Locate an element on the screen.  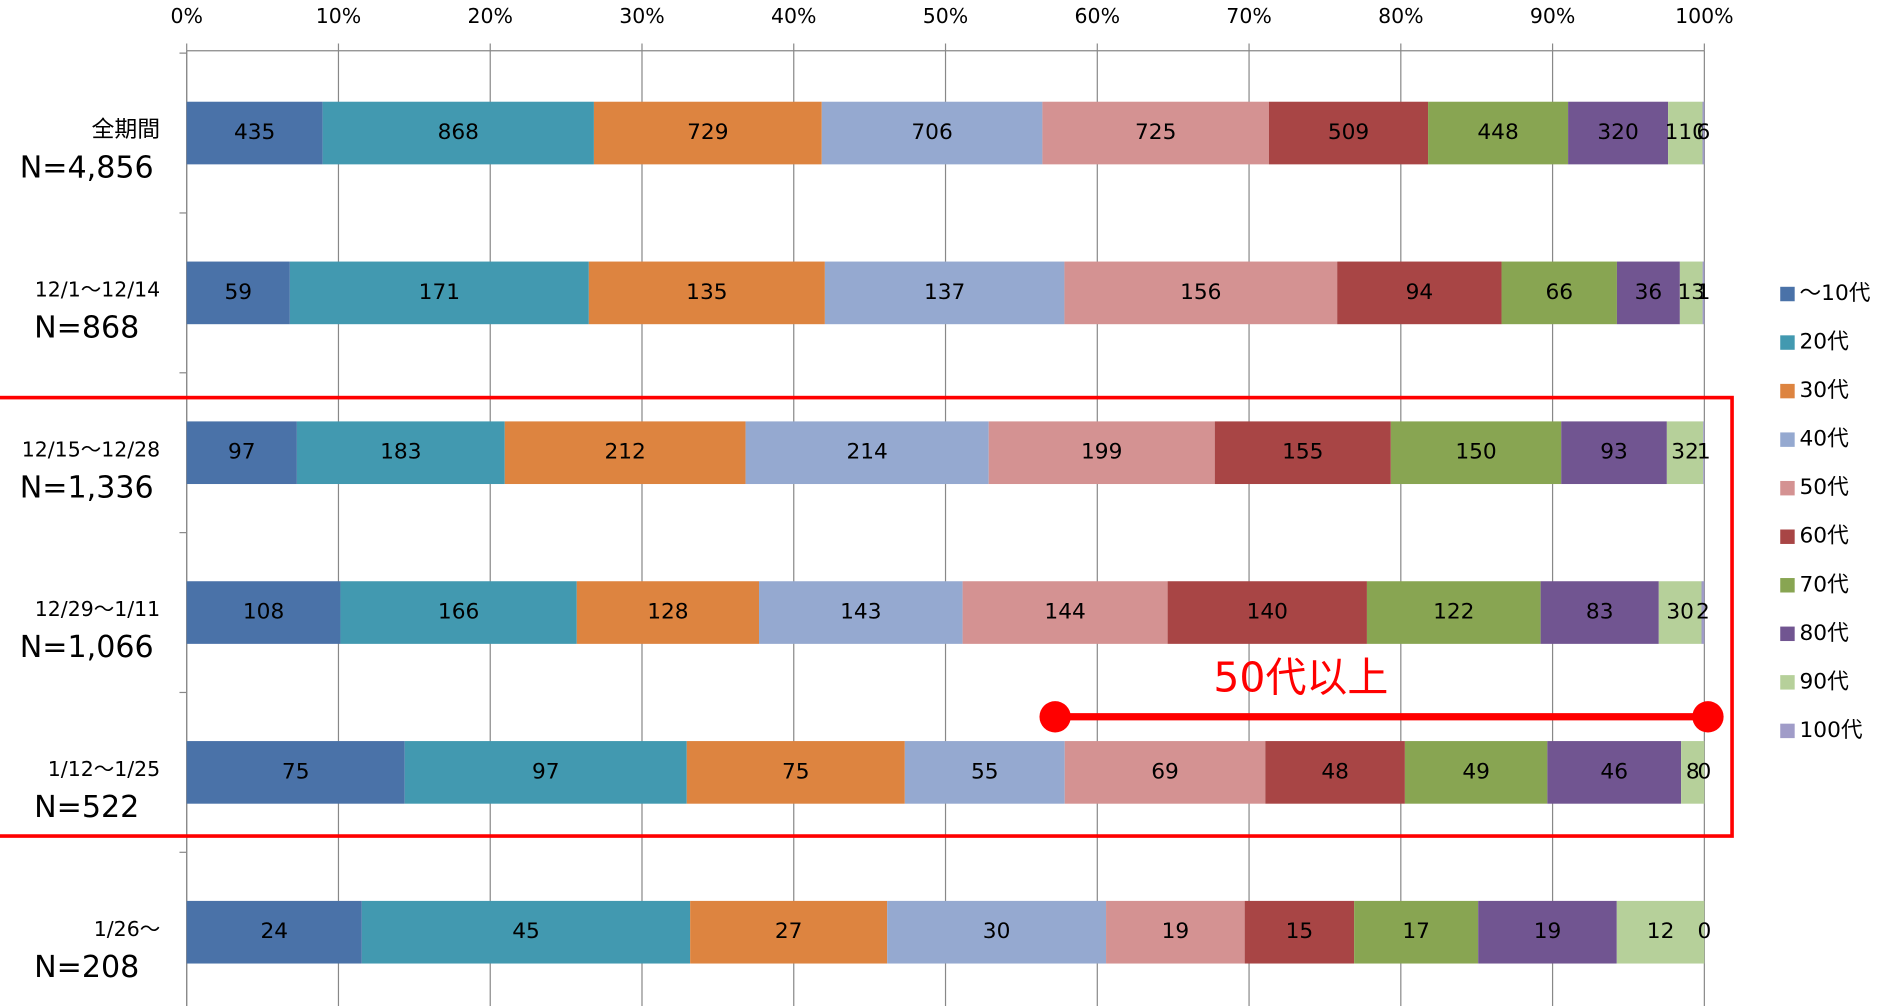
data-label: 45 is located at coordinates (526, 931).